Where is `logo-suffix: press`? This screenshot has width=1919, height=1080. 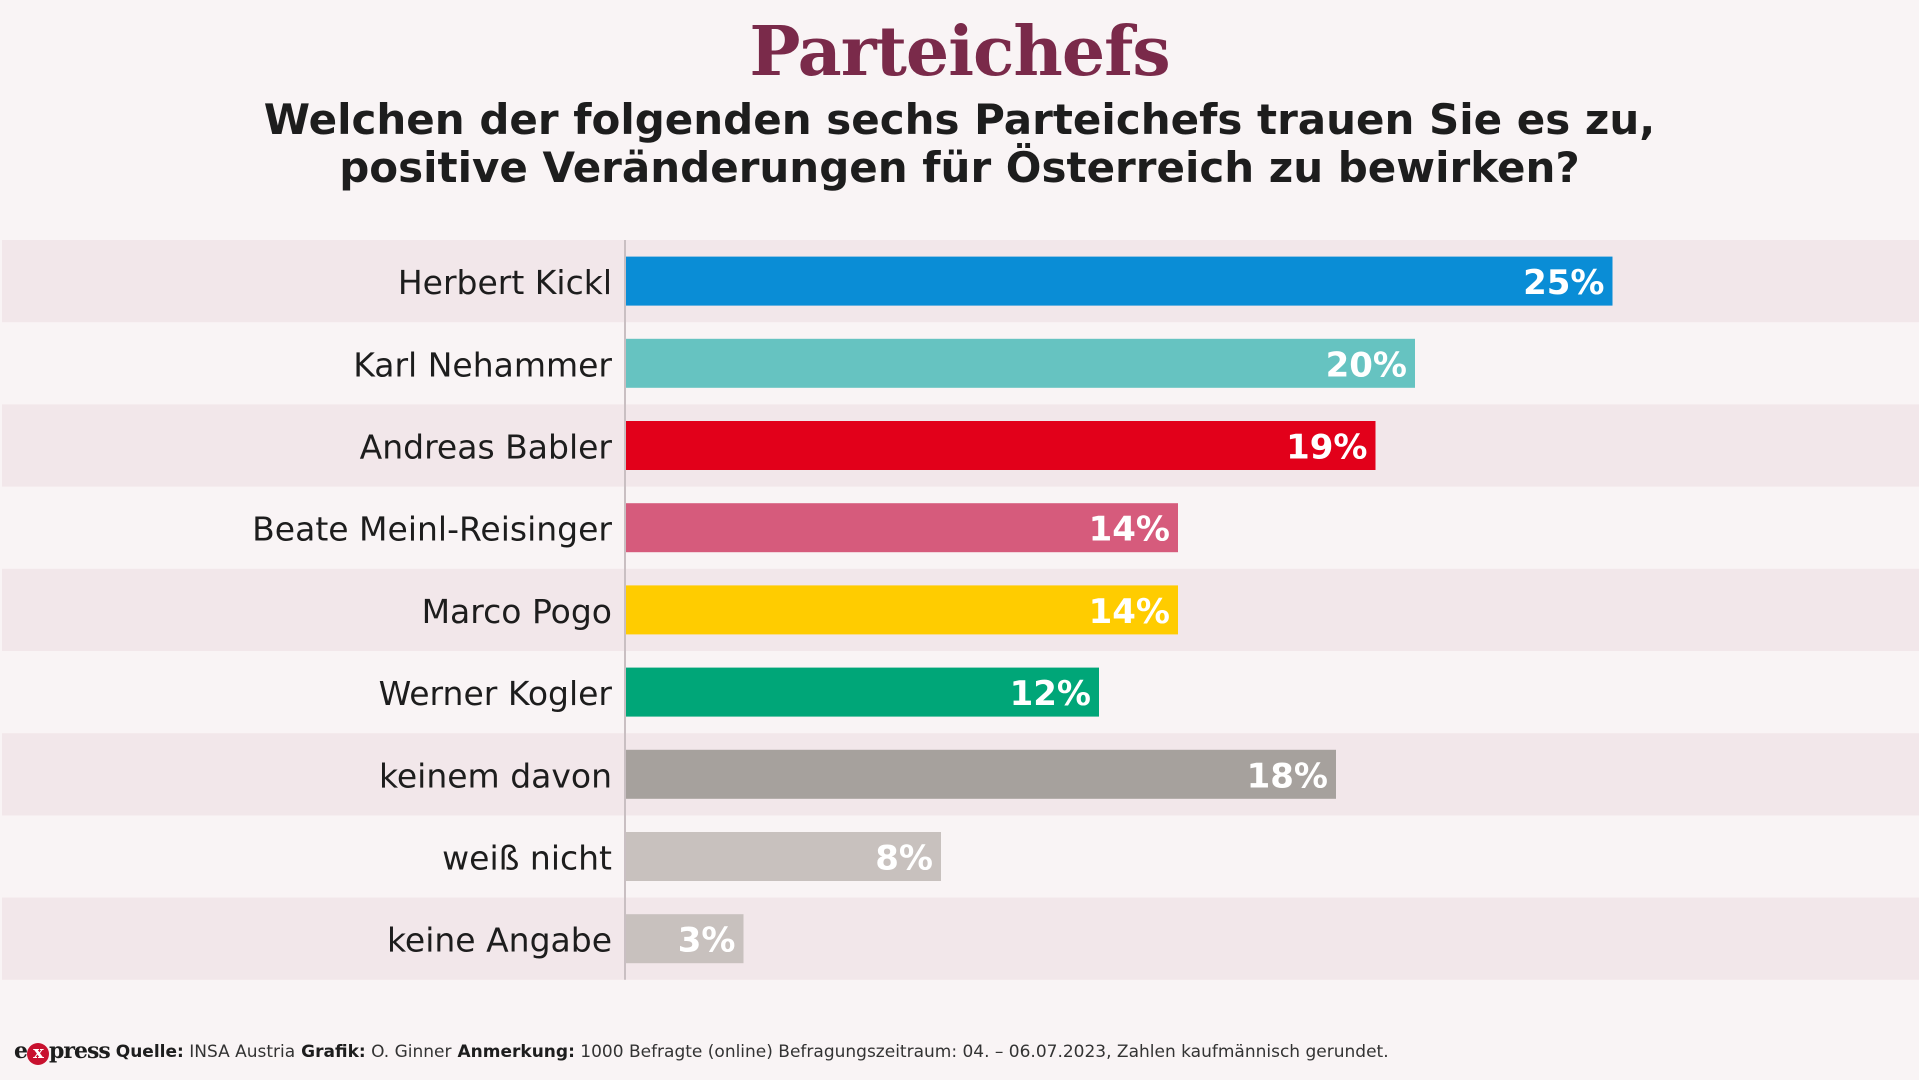
logo-suffix: press is located at coordinates (80, 1051).